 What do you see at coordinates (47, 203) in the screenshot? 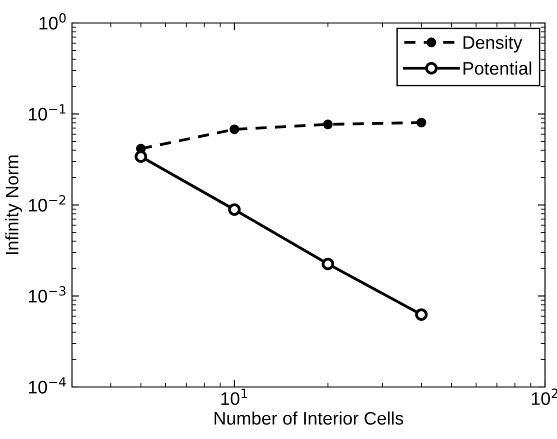
I see `y-tick-label: 10$^{−2}$` at bounding box center [47, 203].